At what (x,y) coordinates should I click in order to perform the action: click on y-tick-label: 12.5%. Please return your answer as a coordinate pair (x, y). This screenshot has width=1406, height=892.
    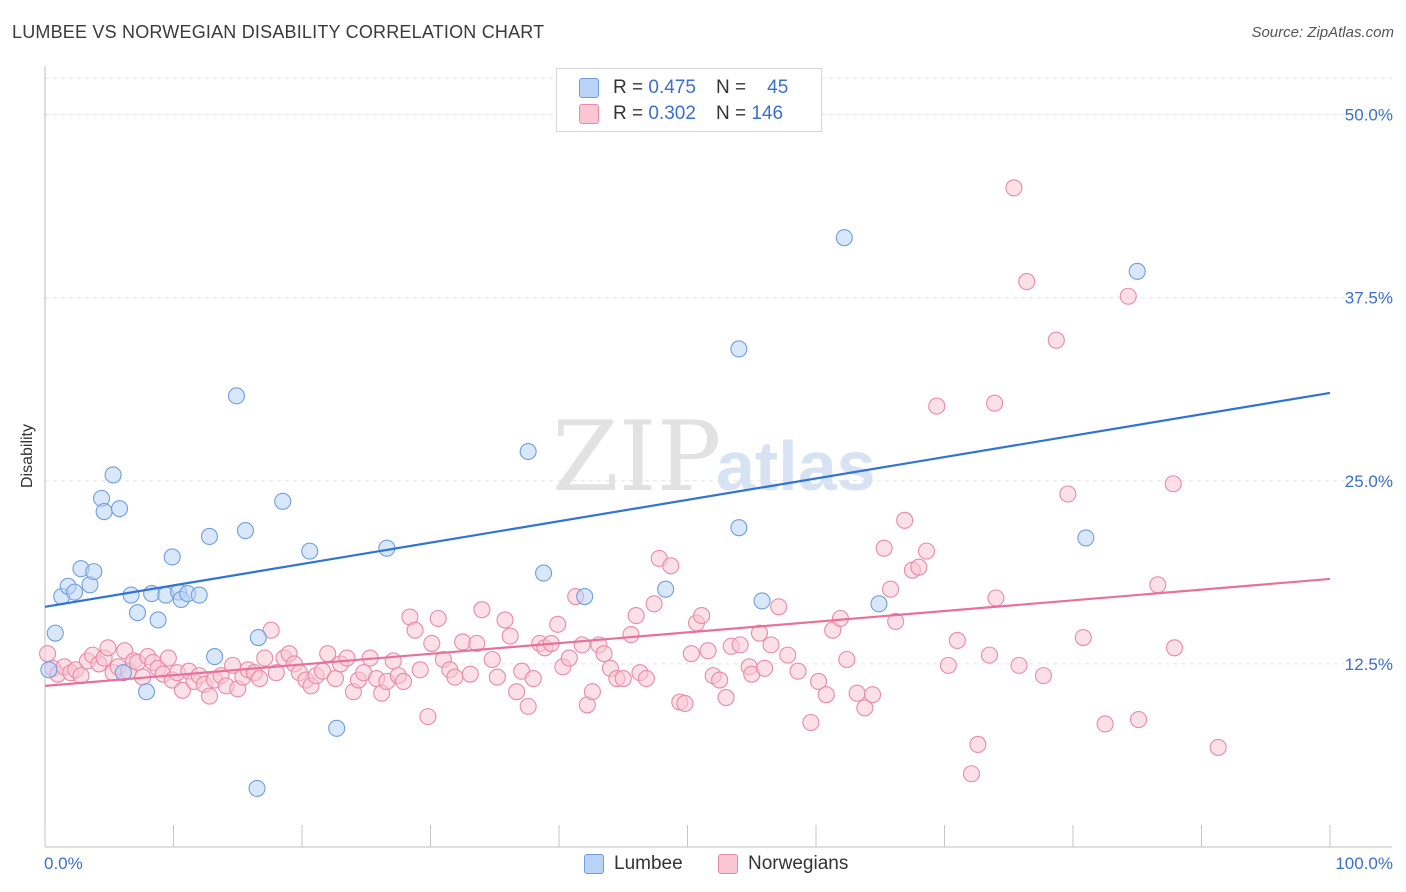
    Looking at the image, I should click on (1369, 664).